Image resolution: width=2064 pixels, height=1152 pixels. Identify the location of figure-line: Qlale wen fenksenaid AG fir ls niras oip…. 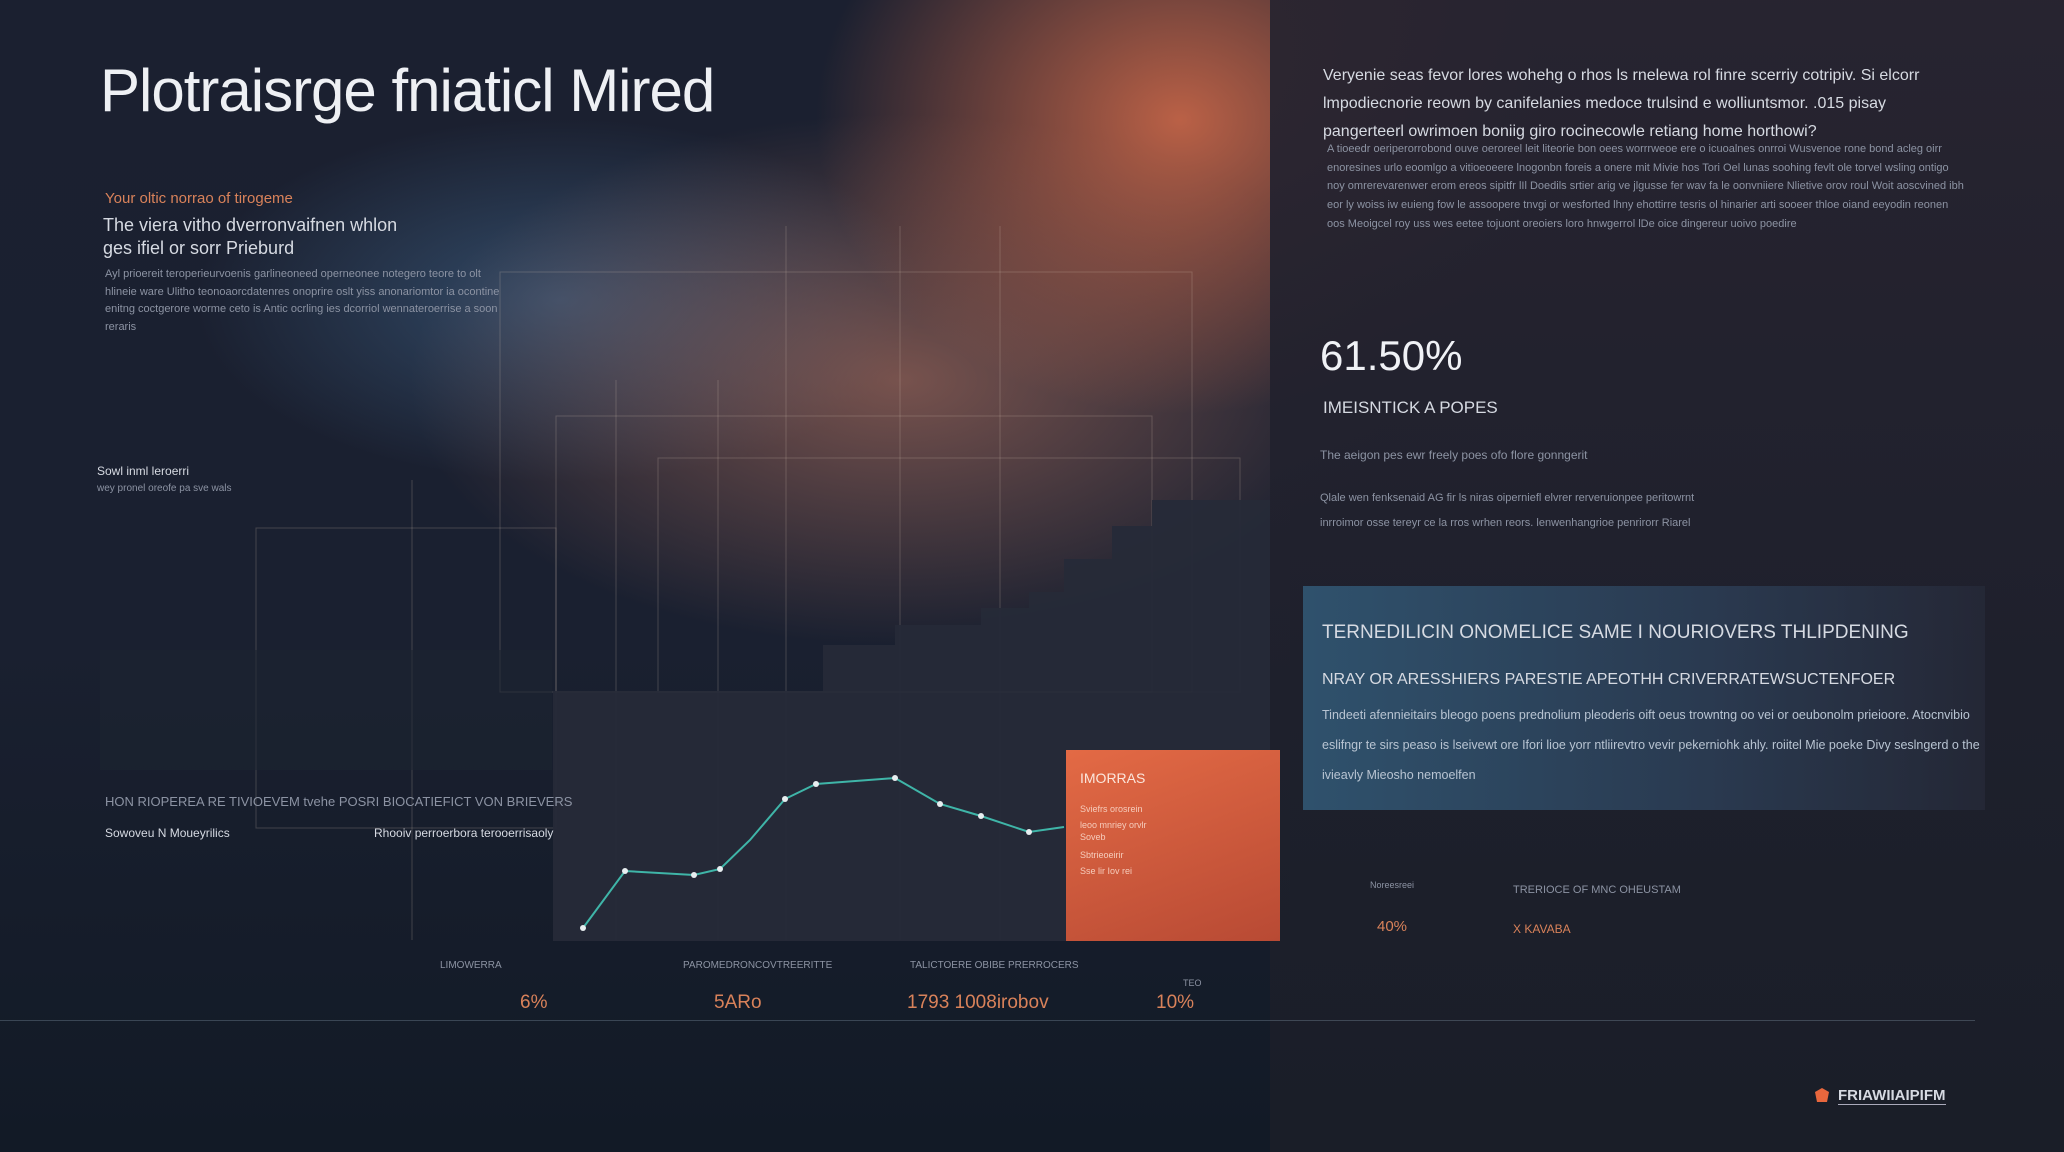
(1507, 498).